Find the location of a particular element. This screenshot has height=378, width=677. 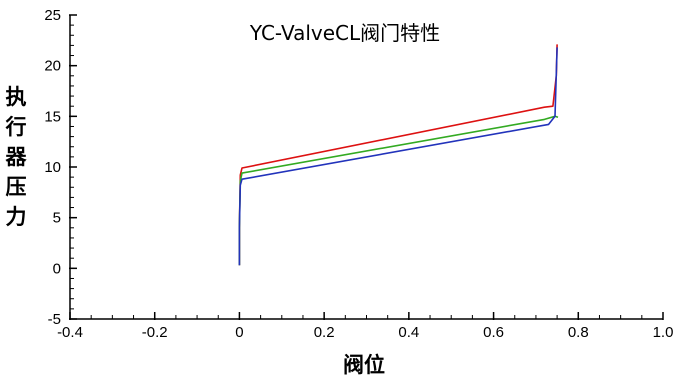

y-tick-label: 15 is located at coordinates (52, 116).